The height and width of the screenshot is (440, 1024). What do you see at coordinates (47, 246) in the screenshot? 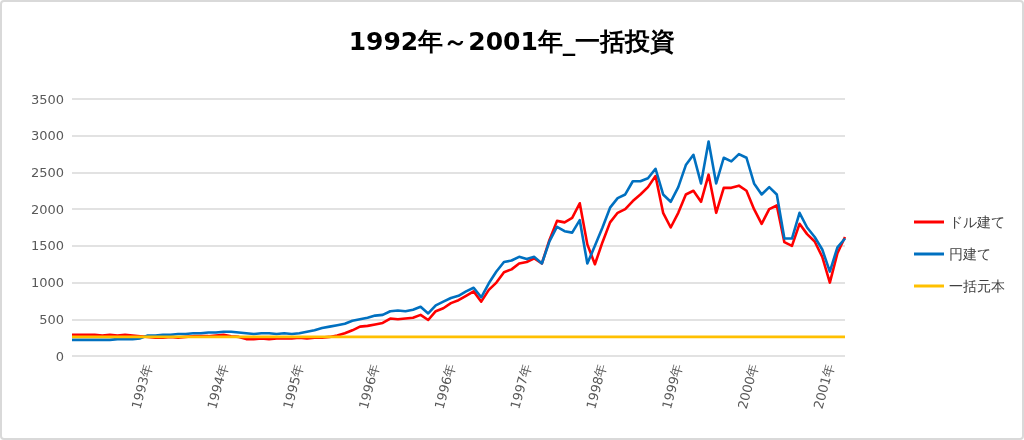
I see `y-tick-label: 1500` at bounding box center [47, 246].